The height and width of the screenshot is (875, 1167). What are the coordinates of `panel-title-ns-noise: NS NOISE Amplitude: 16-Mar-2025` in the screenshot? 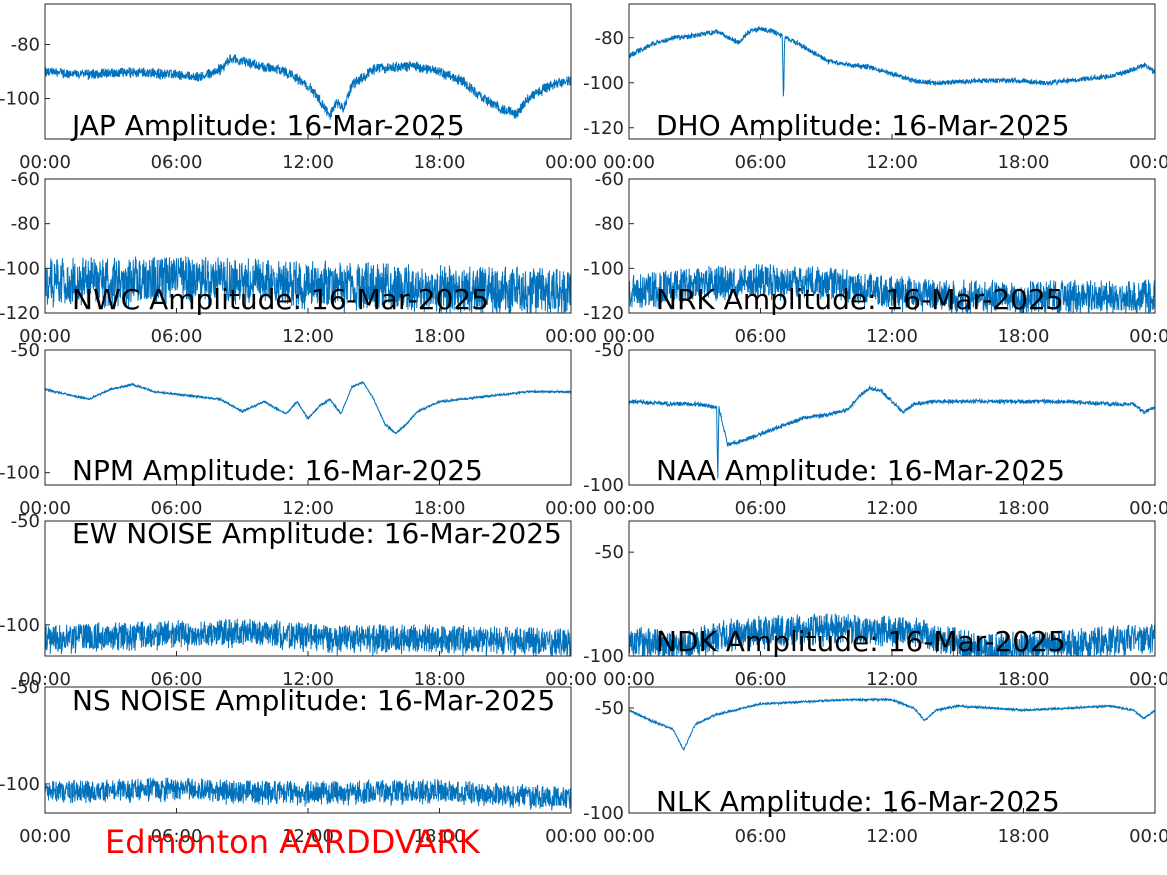 It's located at (313, 700).